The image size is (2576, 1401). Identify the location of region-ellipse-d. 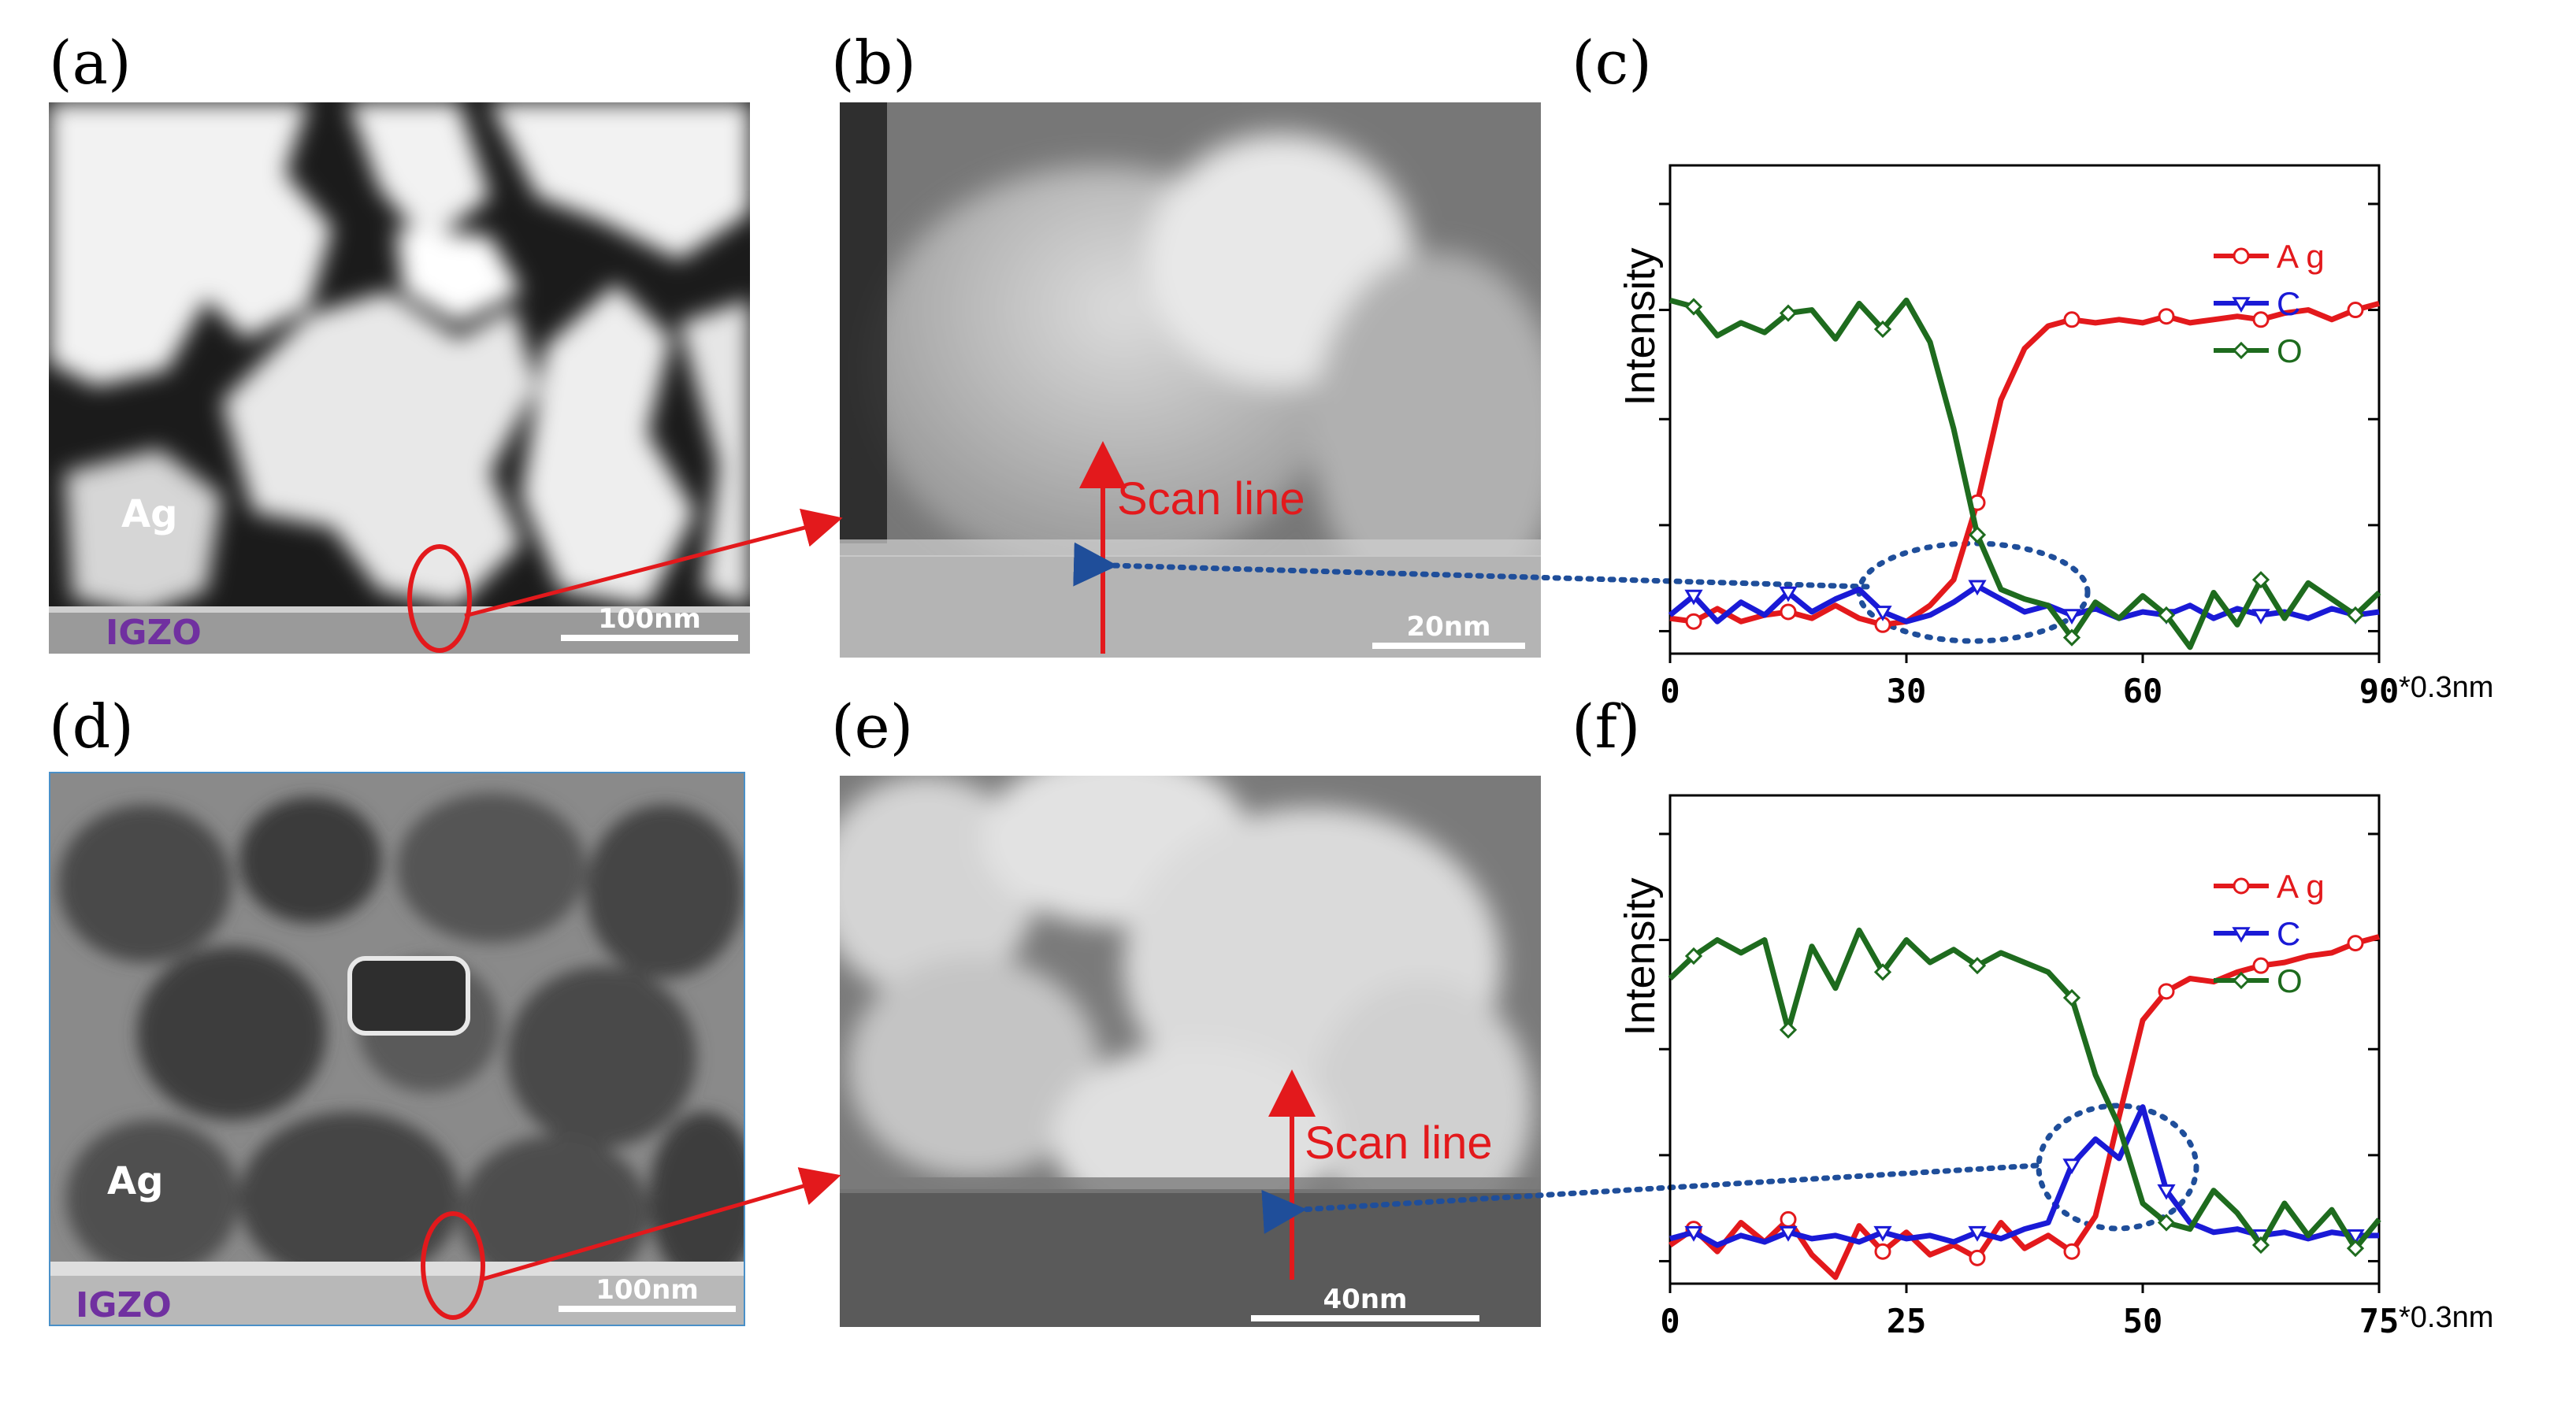
(453, 1265).